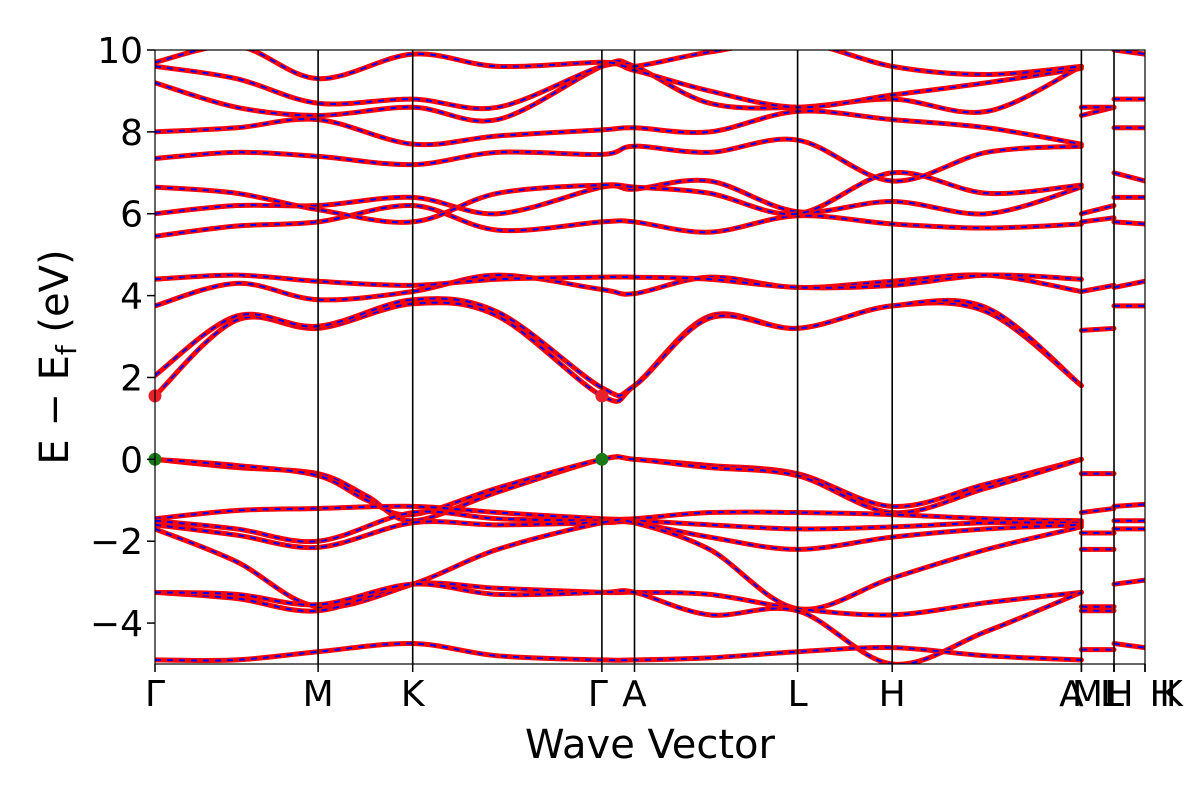 Image resolution: width=1200 pixels, height=800 pixels. What do you see at coordinates (122, 338) in the screenshot?
I see `y-axis-ticks: −4 −2 0 2 4 6 8 10` at bounding box center [122, 338].